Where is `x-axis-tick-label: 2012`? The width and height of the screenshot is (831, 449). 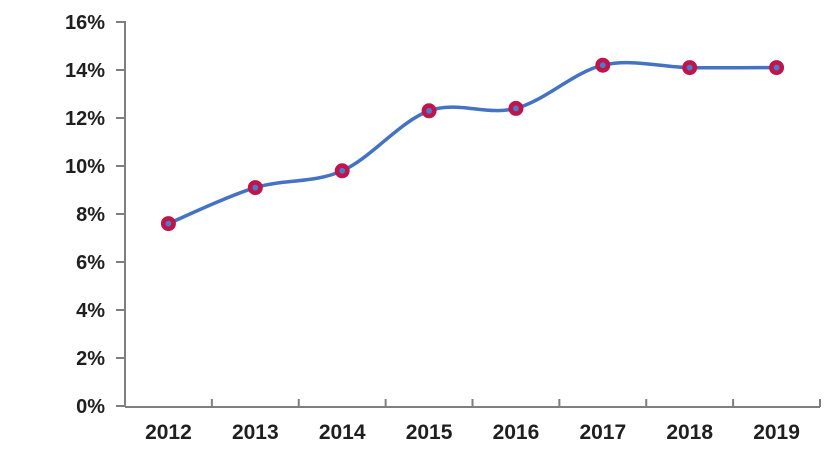
x-axis-tick-label: 2012 is located at coordinates (168, 432).